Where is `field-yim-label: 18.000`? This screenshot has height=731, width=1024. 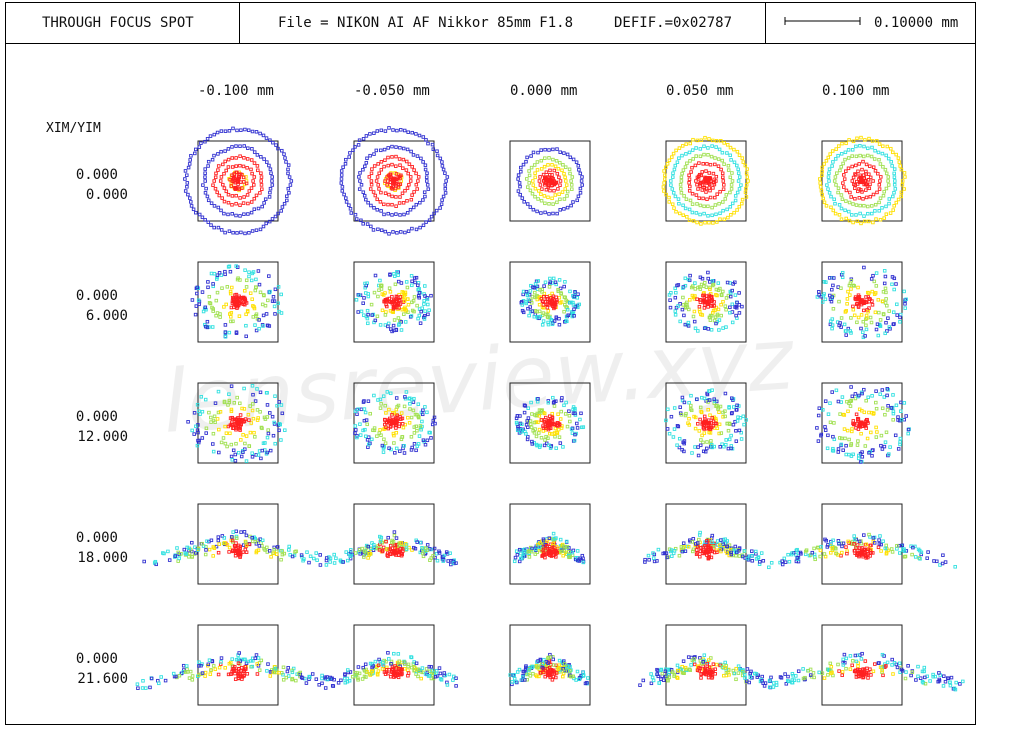
field-yim-label: 18.000 is located at coordinates (102, 558).